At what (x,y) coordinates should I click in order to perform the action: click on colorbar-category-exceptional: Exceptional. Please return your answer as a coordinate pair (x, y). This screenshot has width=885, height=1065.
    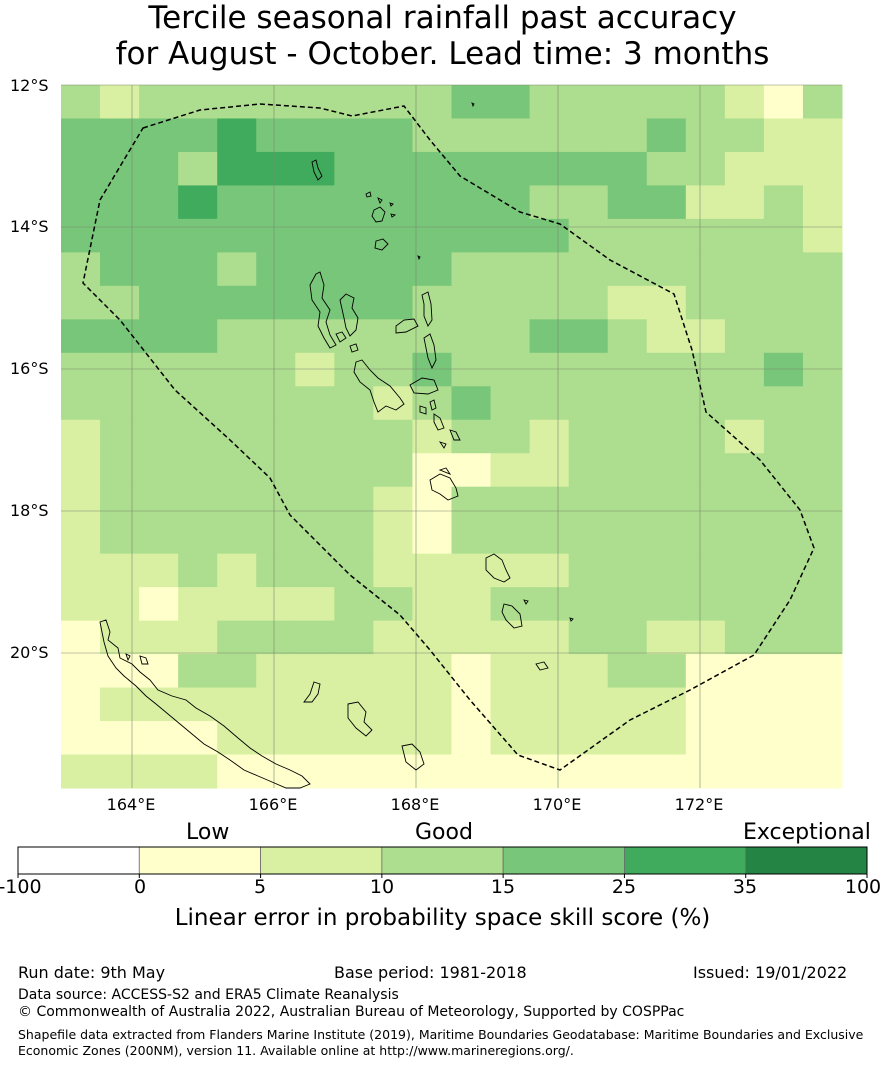
    Looking at the image, I should click on (807, 832).